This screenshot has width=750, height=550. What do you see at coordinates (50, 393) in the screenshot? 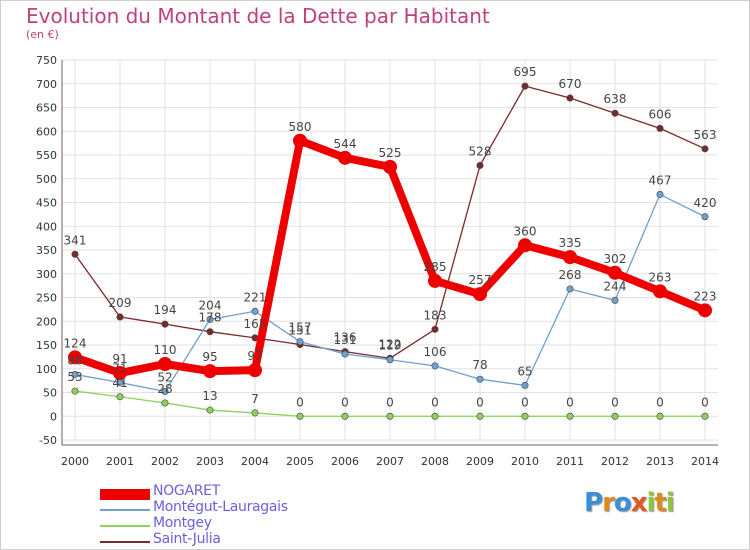
I see `y-tick-label: 50` at bounding box center [50, 393].